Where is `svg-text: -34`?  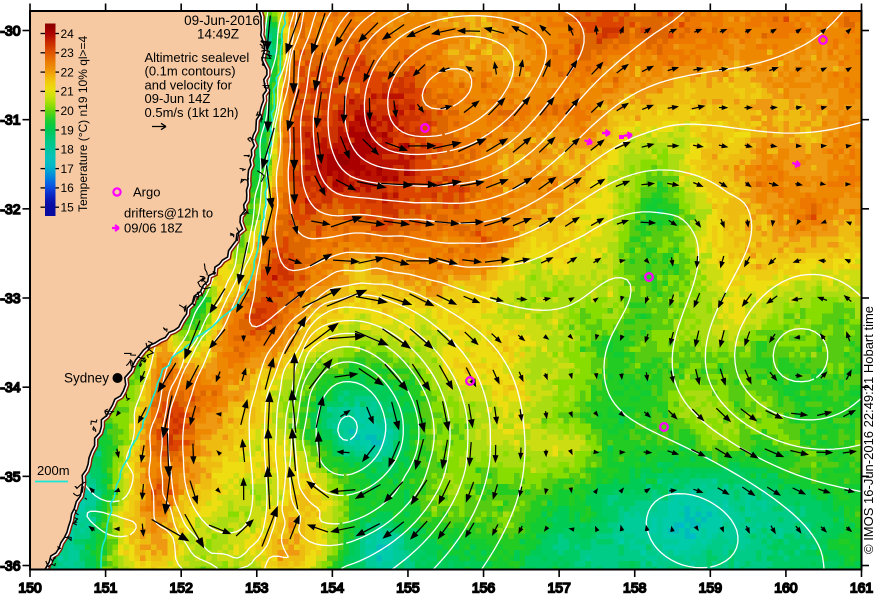
svg-text: -34 is located at coordinates (10, 387).